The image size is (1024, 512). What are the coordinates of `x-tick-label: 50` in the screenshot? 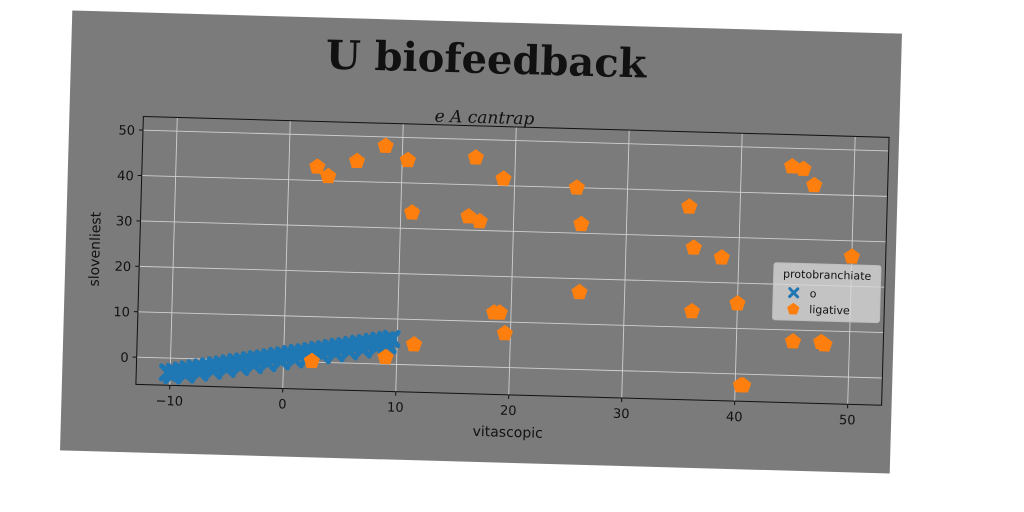 It's located at (847, 420).